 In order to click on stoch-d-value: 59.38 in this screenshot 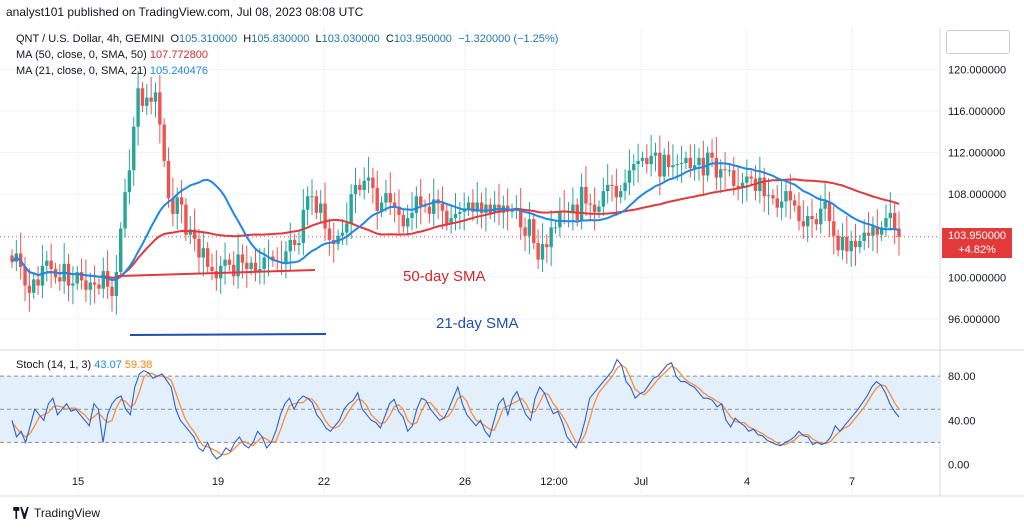, I will do `click(138, 365)`.